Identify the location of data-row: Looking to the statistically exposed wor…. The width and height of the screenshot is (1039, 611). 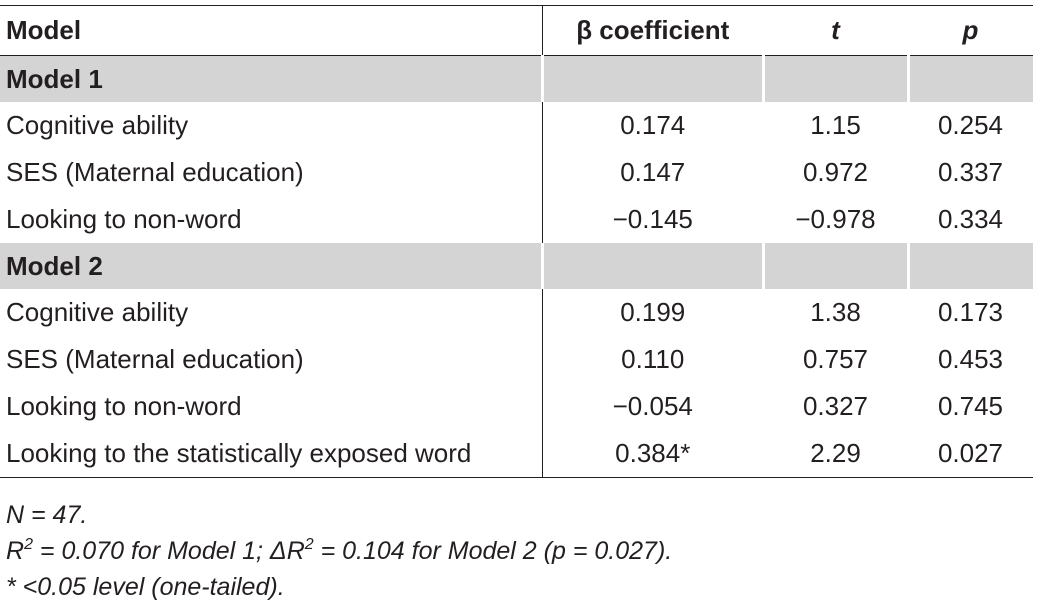
(516, 454).